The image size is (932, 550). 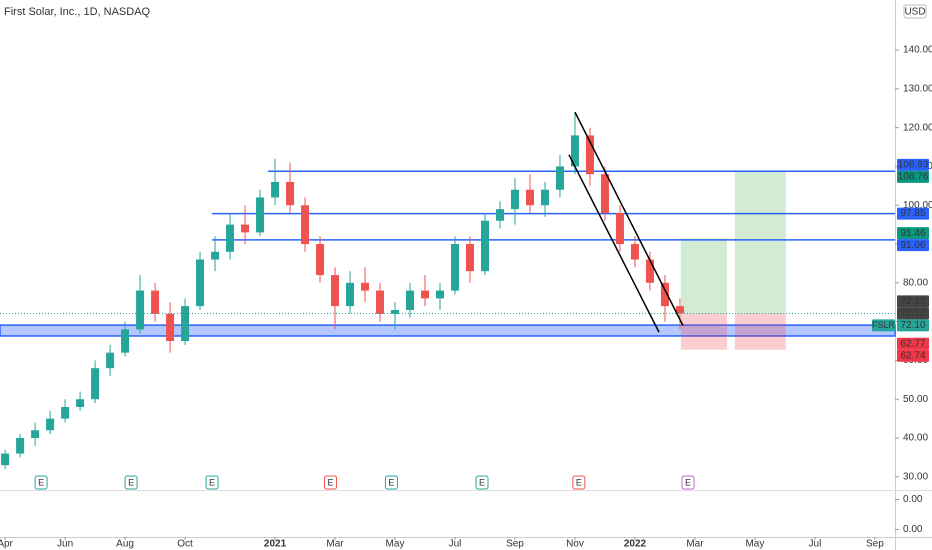 I want to click on x-tick-label: May, so click(x=395, y=544).